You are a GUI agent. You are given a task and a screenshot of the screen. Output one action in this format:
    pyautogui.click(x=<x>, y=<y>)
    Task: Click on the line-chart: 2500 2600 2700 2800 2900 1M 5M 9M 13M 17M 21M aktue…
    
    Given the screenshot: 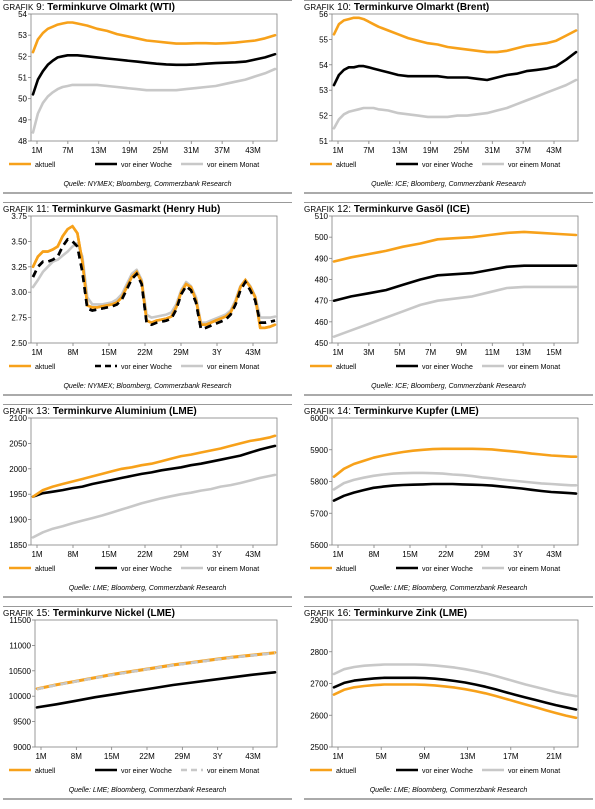 What is the action you would take?
    pyautogui.click(x=444, y=695)
    